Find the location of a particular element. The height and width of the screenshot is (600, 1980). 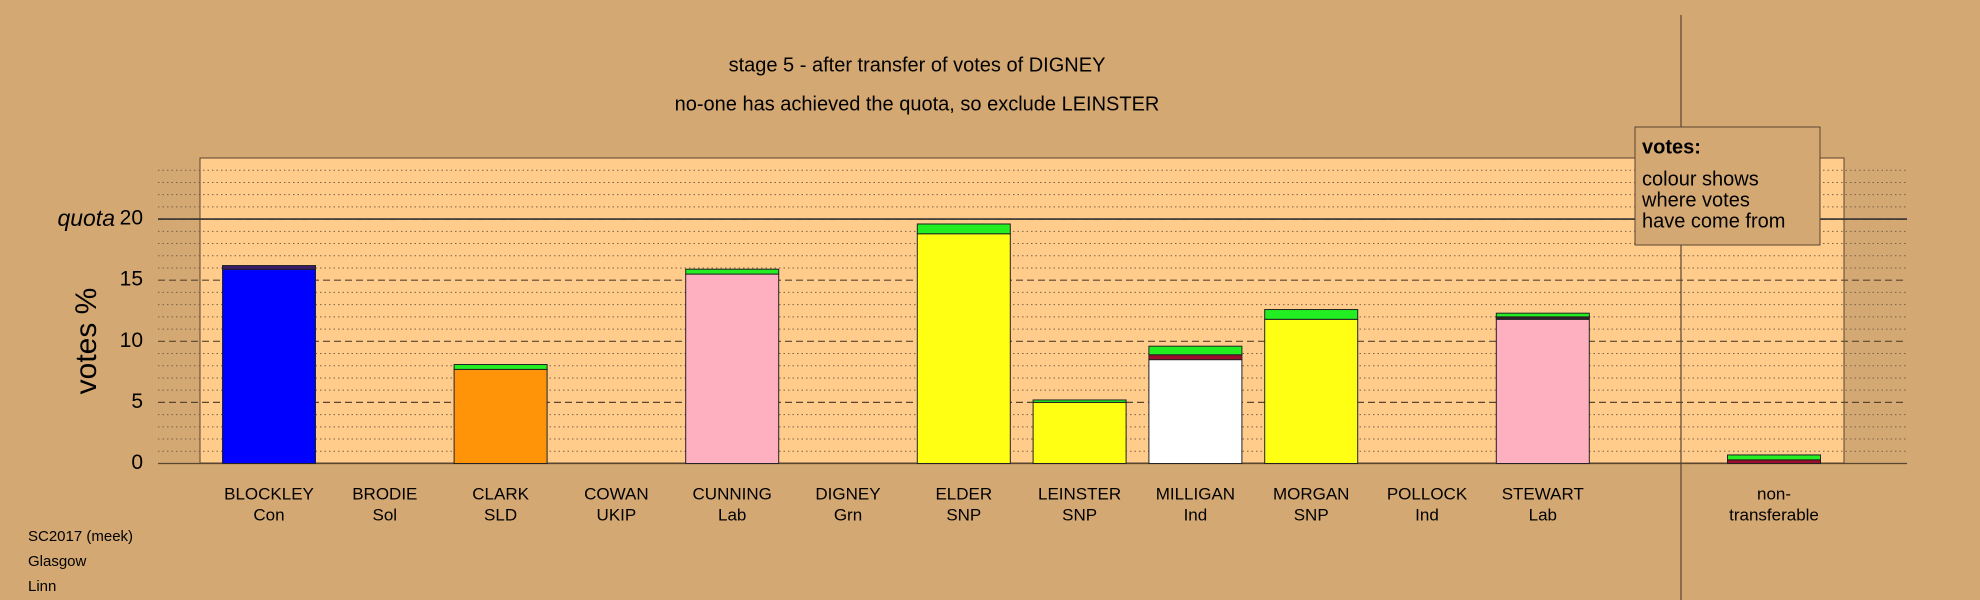

x-tick-label: CLARK is located at coordinates (500, 493).